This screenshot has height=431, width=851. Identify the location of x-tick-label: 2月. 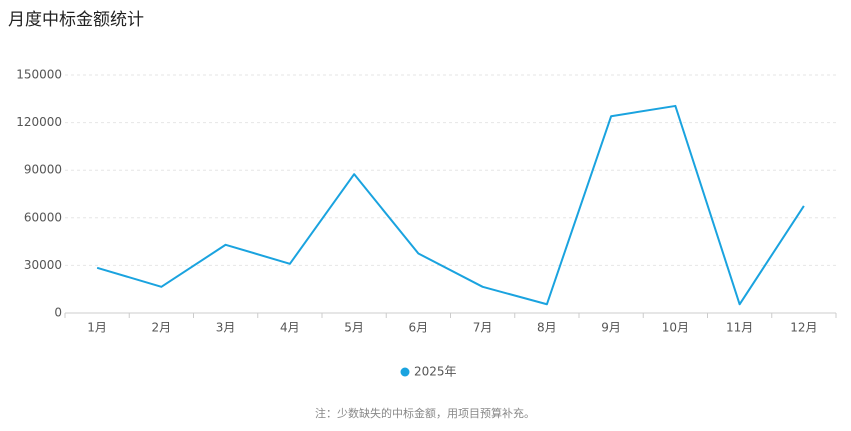
(162, 328).